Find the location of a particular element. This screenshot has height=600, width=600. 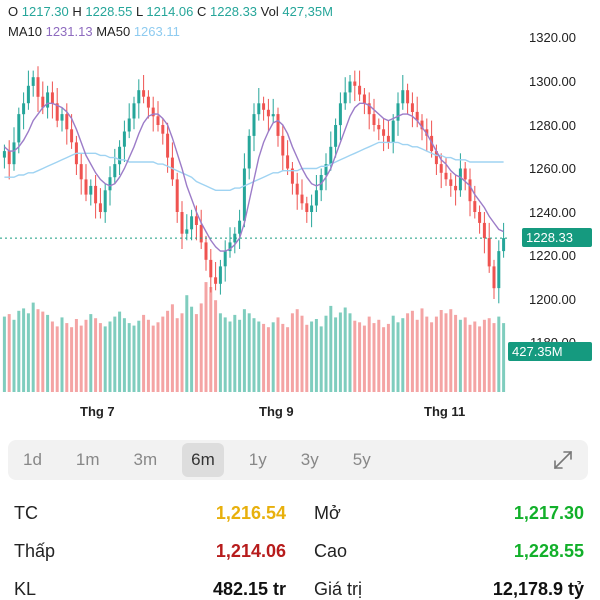

close-key: C is located at coordinates (202, 11).